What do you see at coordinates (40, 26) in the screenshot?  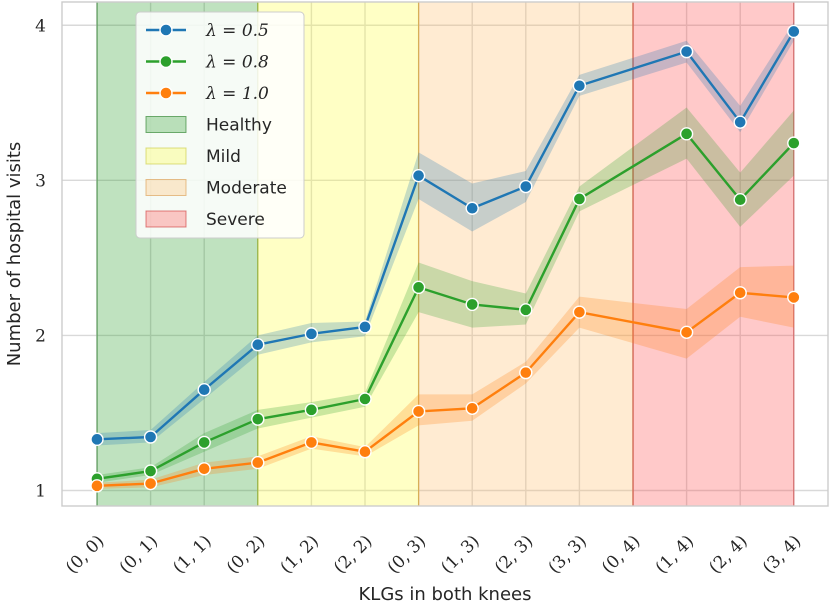 I see `y-tick-label: 4` at bounding box center [40, 26].